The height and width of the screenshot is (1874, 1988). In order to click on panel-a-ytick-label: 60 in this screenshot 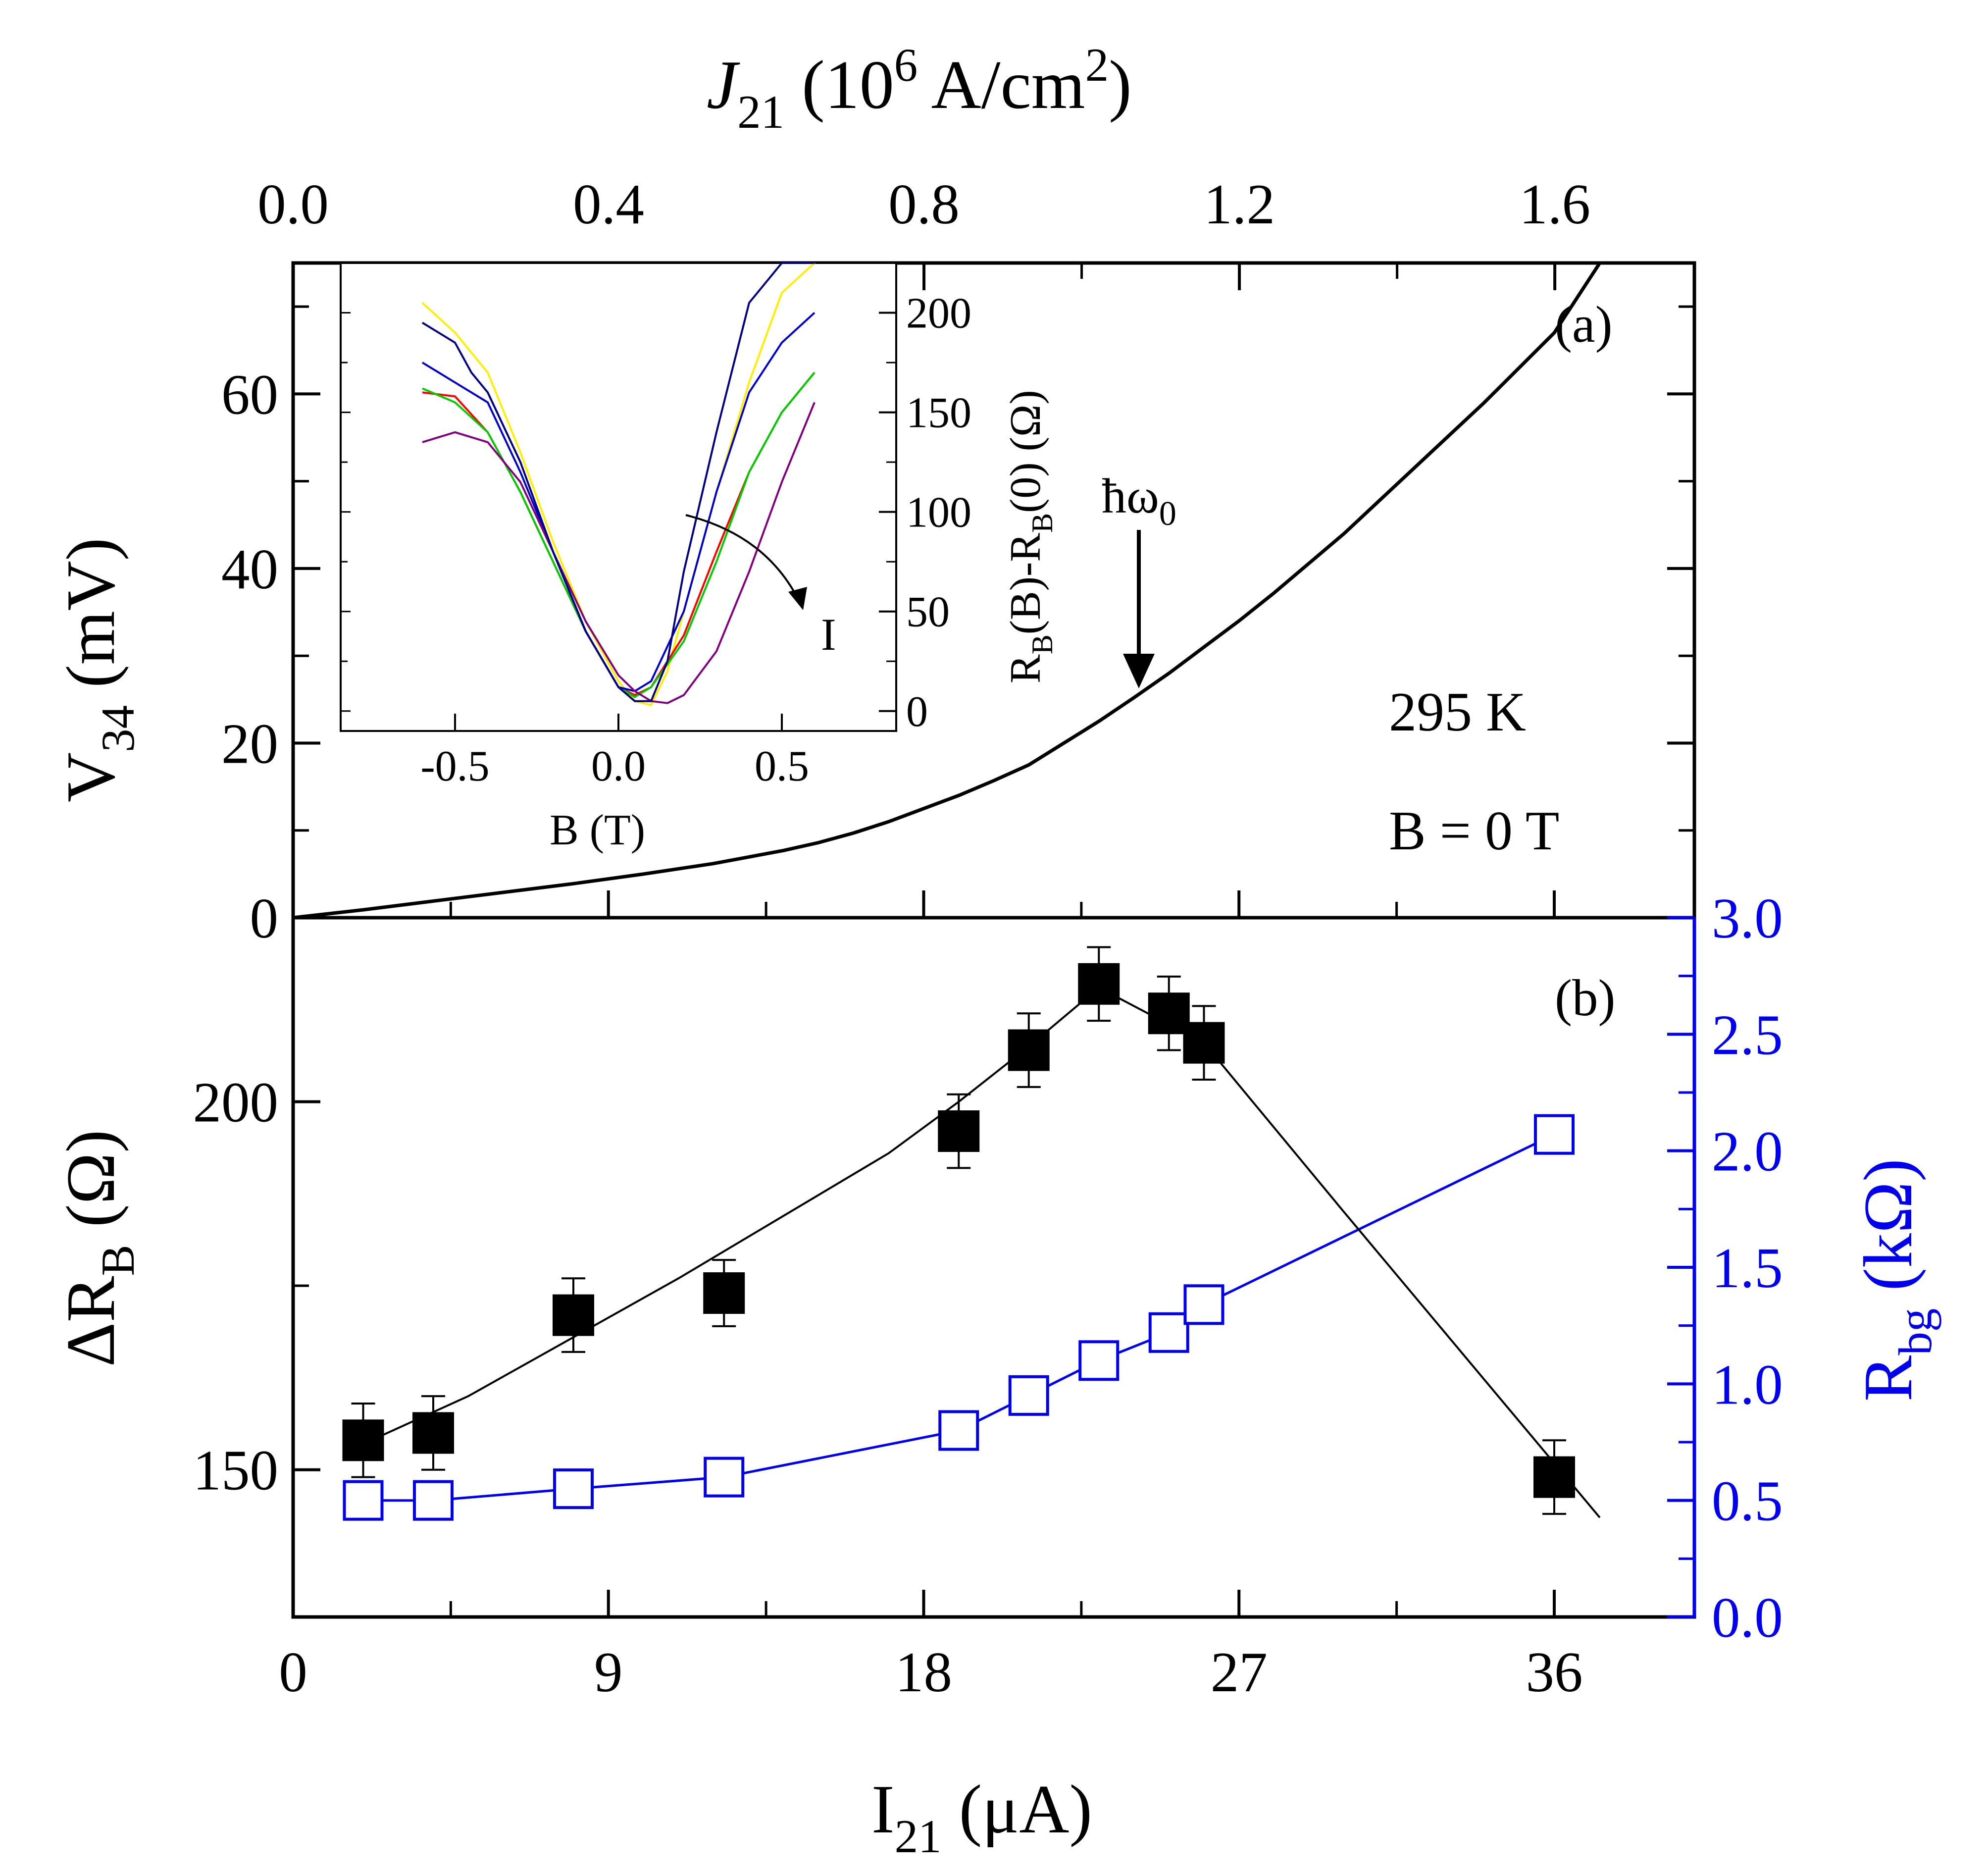, I will do `click(250, 395)`.